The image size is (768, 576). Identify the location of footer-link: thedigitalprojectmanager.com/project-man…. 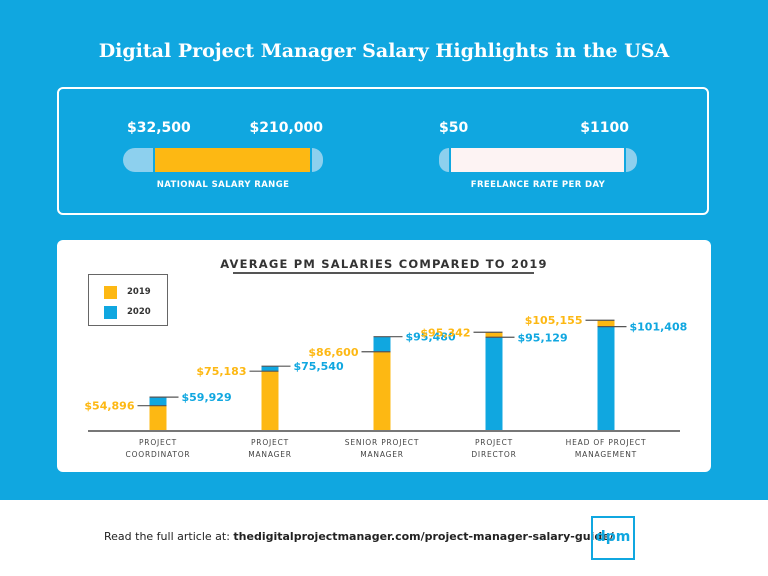
(423, 536).